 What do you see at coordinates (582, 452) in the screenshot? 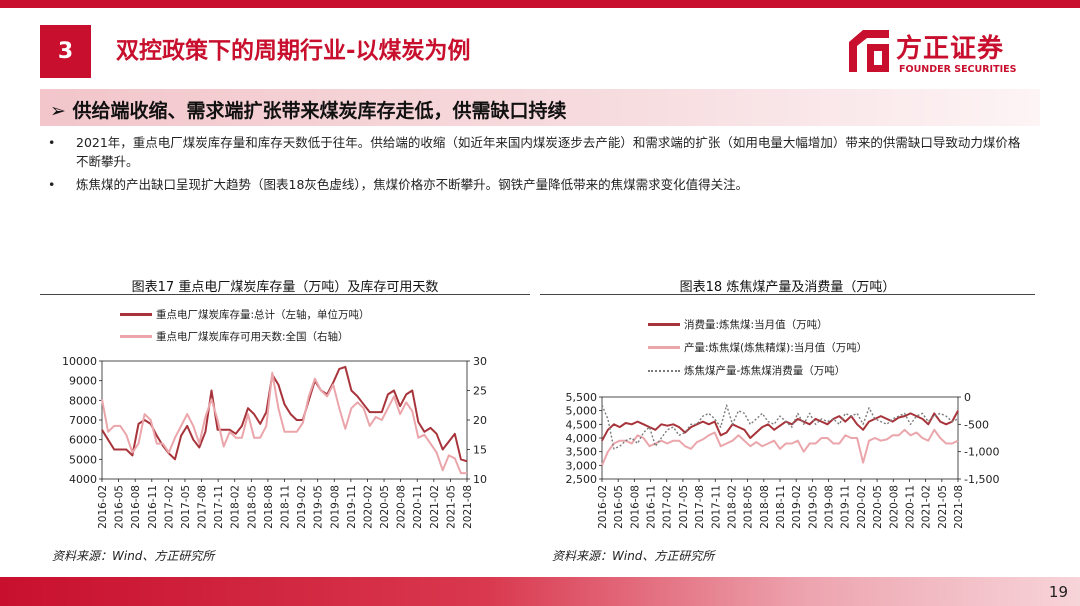
I see `chart18-left-tick-label: 3,500` at bounding box center [582, 452].